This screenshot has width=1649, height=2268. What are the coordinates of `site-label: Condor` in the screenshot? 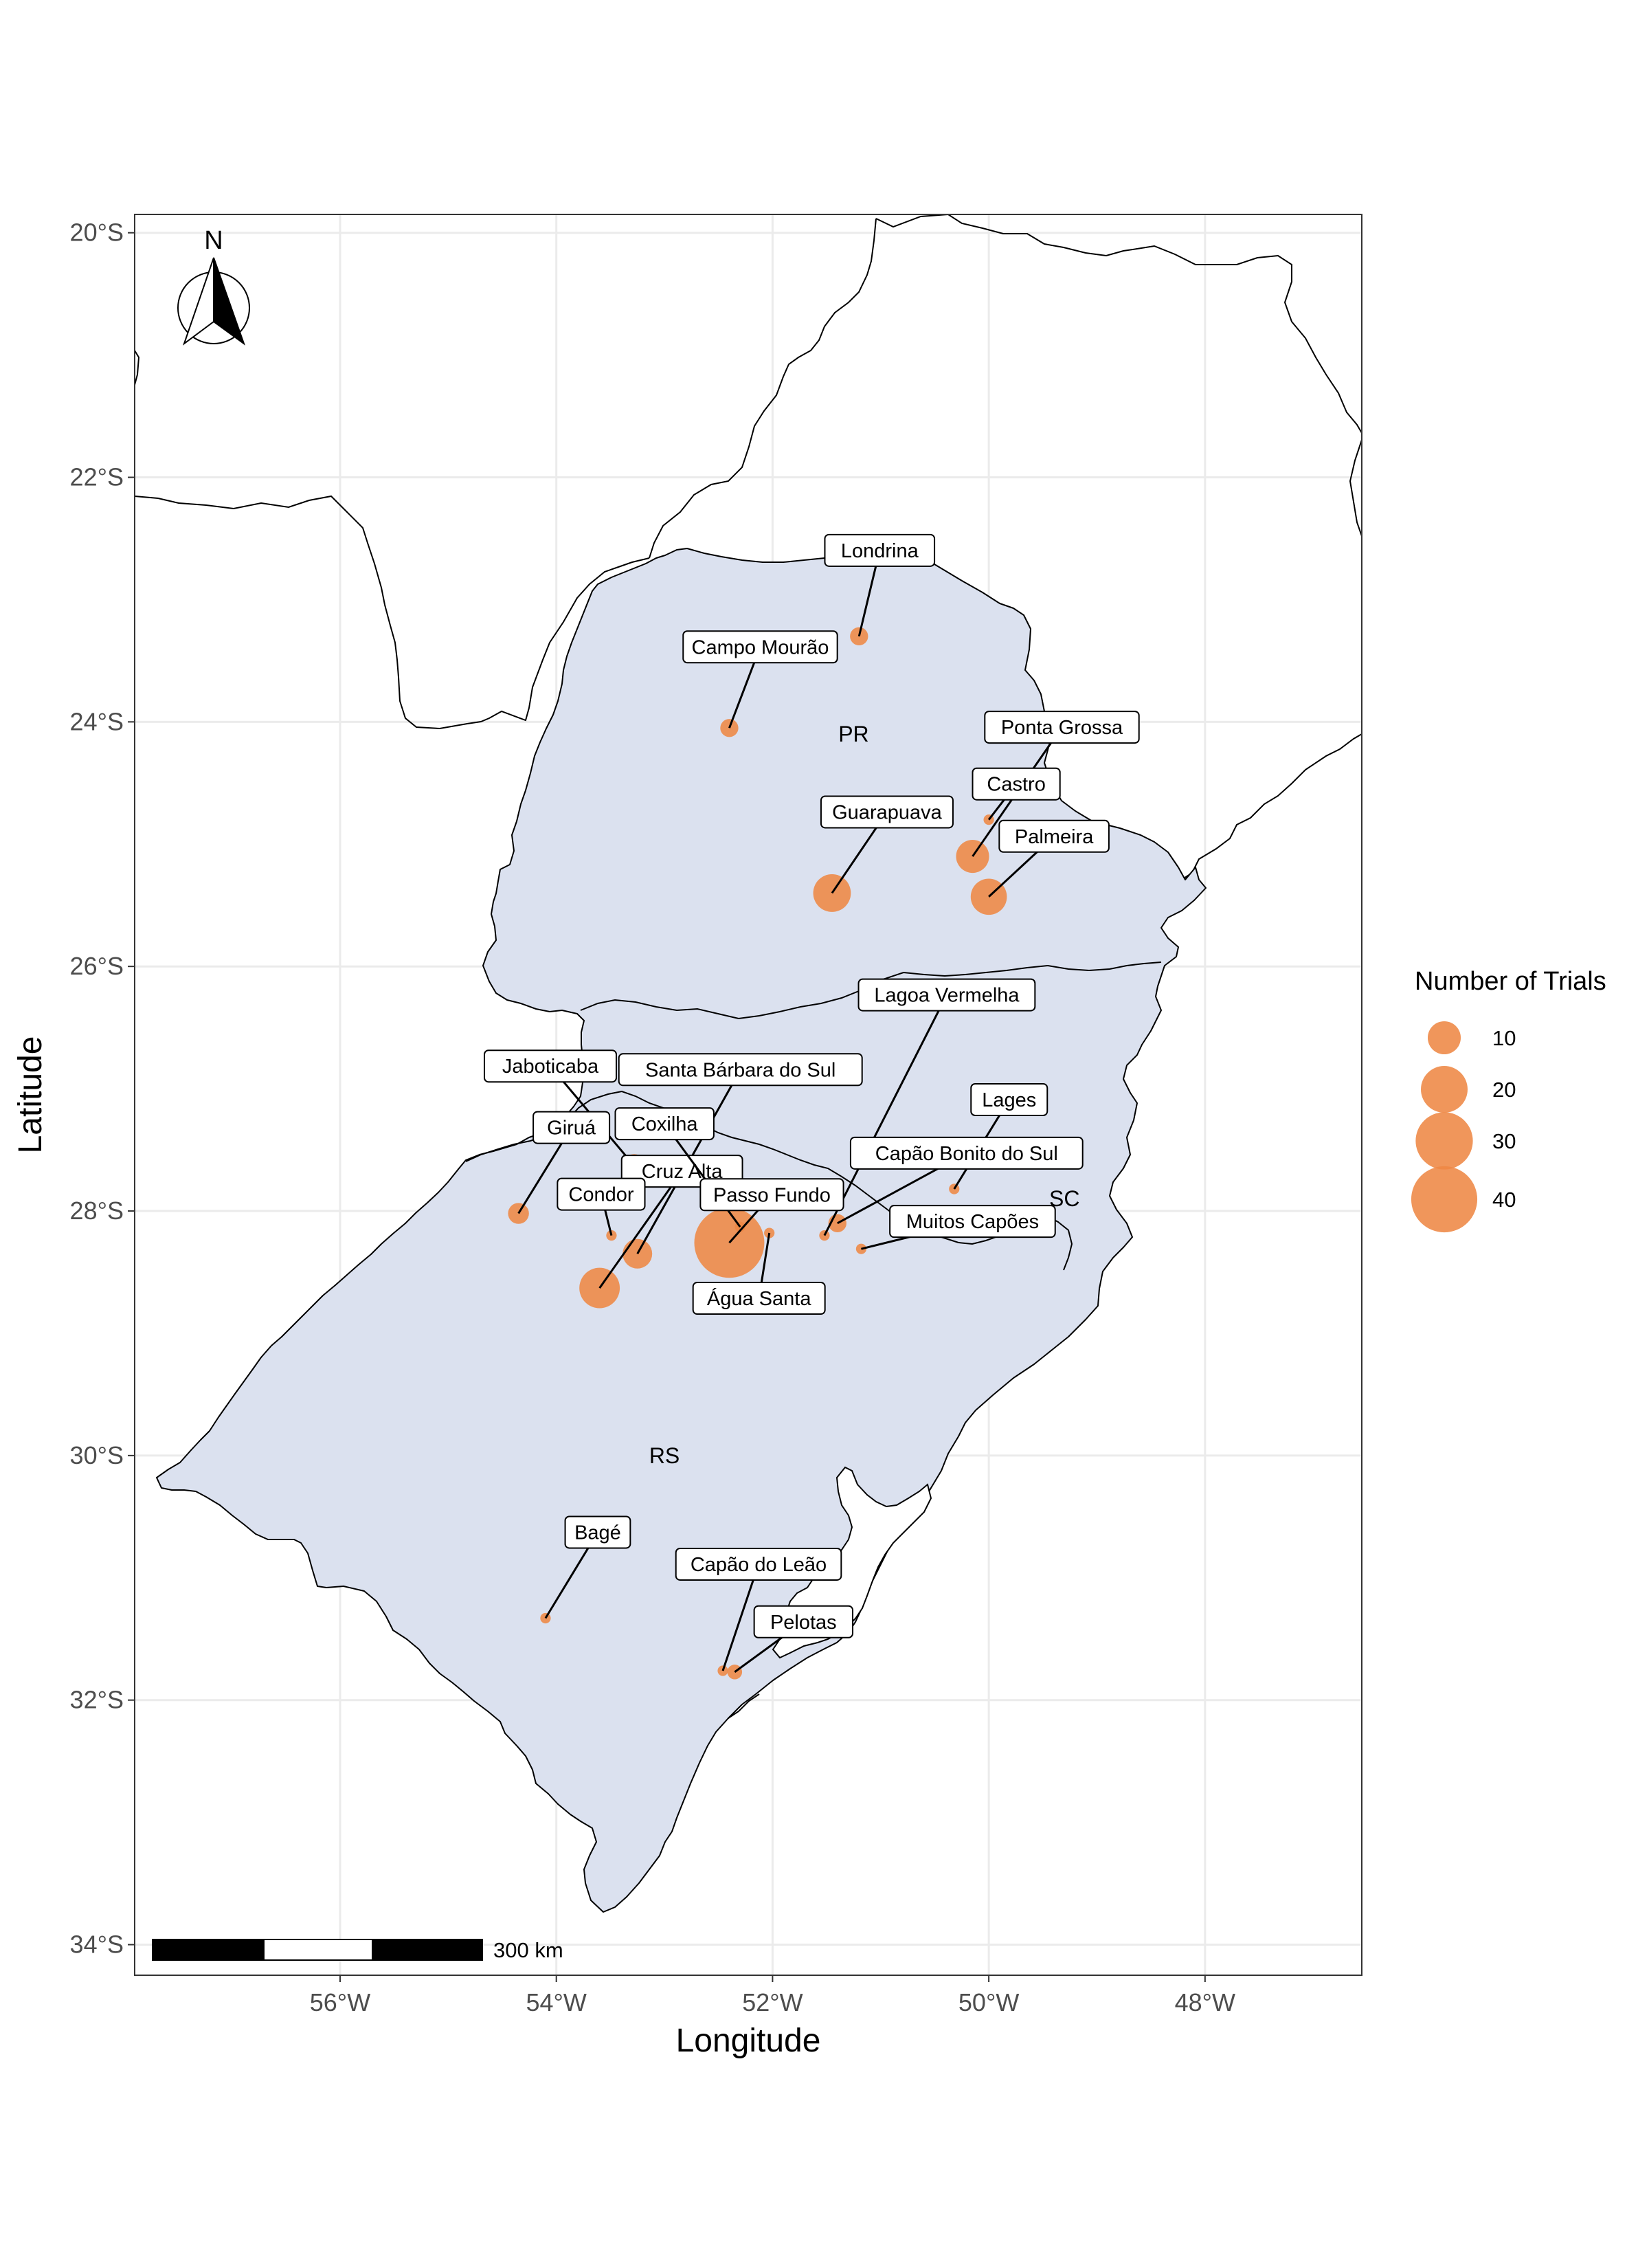 It's located at (600, 1195).